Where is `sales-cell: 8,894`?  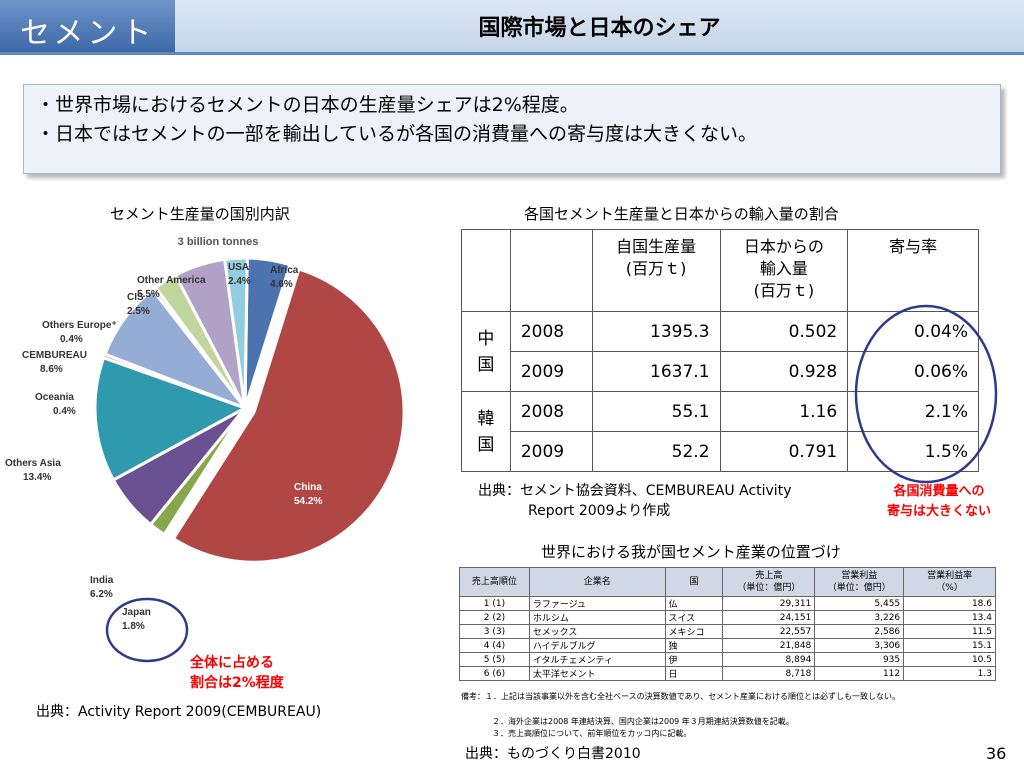
sales-cell: 8,894 is located at coordinates (769, 659).